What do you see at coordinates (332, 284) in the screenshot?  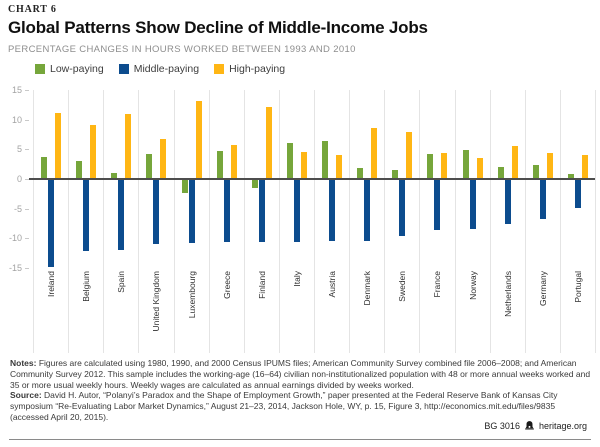 I see `x-axis-label: Austria` at bounding box center [332, 284].